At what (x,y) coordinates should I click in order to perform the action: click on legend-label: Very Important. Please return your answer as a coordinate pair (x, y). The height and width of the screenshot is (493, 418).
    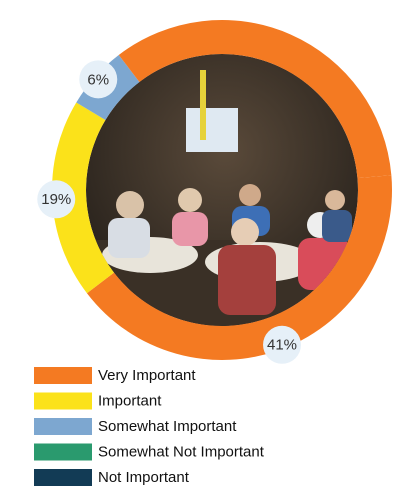
    Looking at the image, I should click on (147, 375).